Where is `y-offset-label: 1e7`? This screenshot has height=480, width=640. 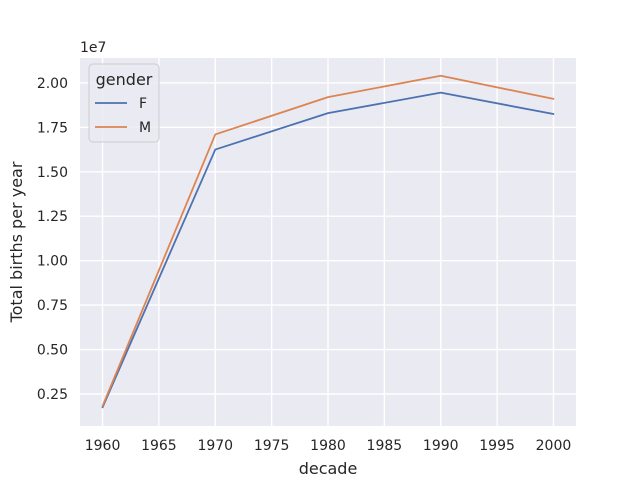 y-offset-label: 1e7 is located at coordinates (93, 48).